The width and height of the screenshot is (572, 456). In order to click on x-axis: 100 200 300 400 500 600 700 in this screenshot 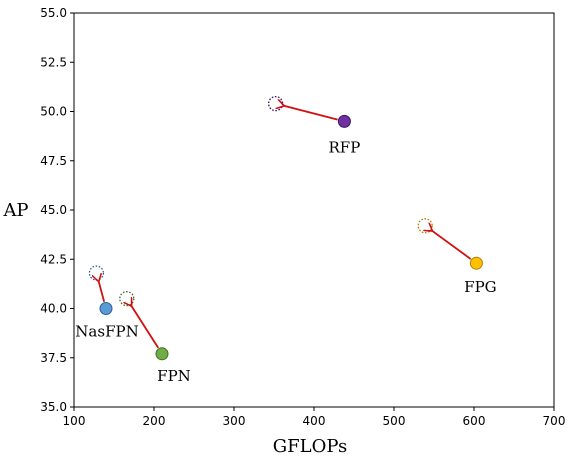, I will do `click(314, 417)`.